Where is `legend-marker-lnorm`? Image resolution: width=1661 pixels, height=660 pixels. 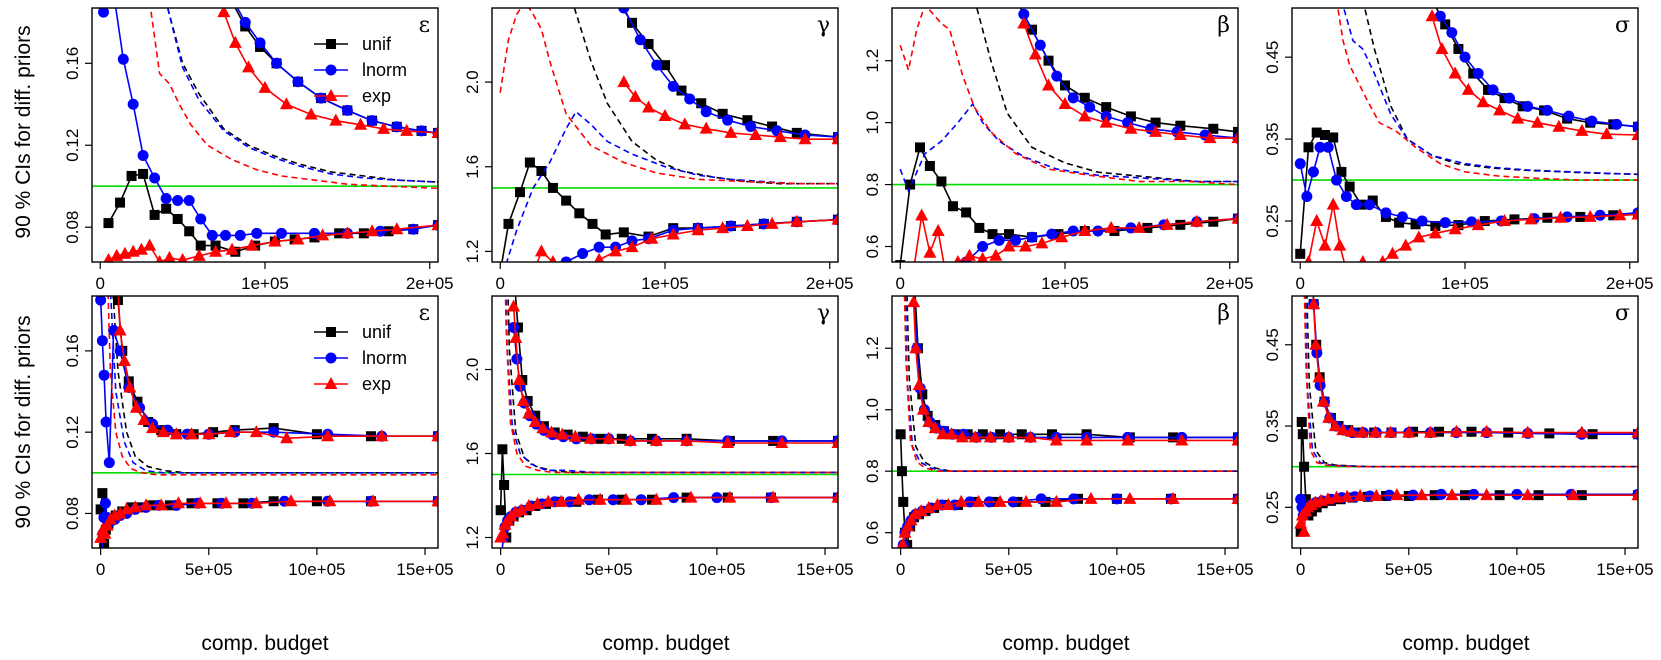 legend-marker-lnorm is located at coordinates (331, 358).